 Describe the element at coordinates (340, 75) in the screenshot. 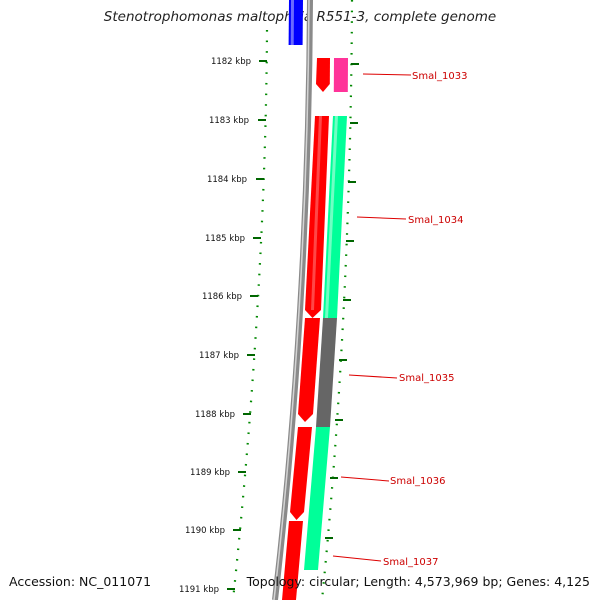

I see `orf-pink` at that location.